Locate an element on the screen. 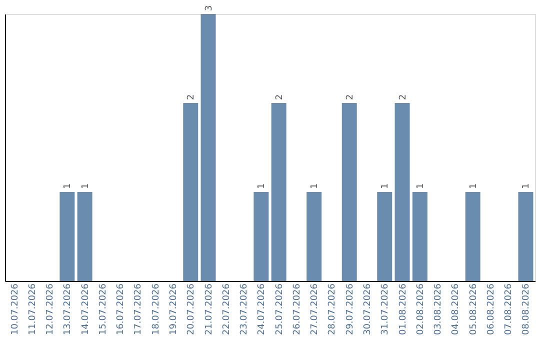  x-tick-label: 29.07.2026 is located at coordinates (350, 309).